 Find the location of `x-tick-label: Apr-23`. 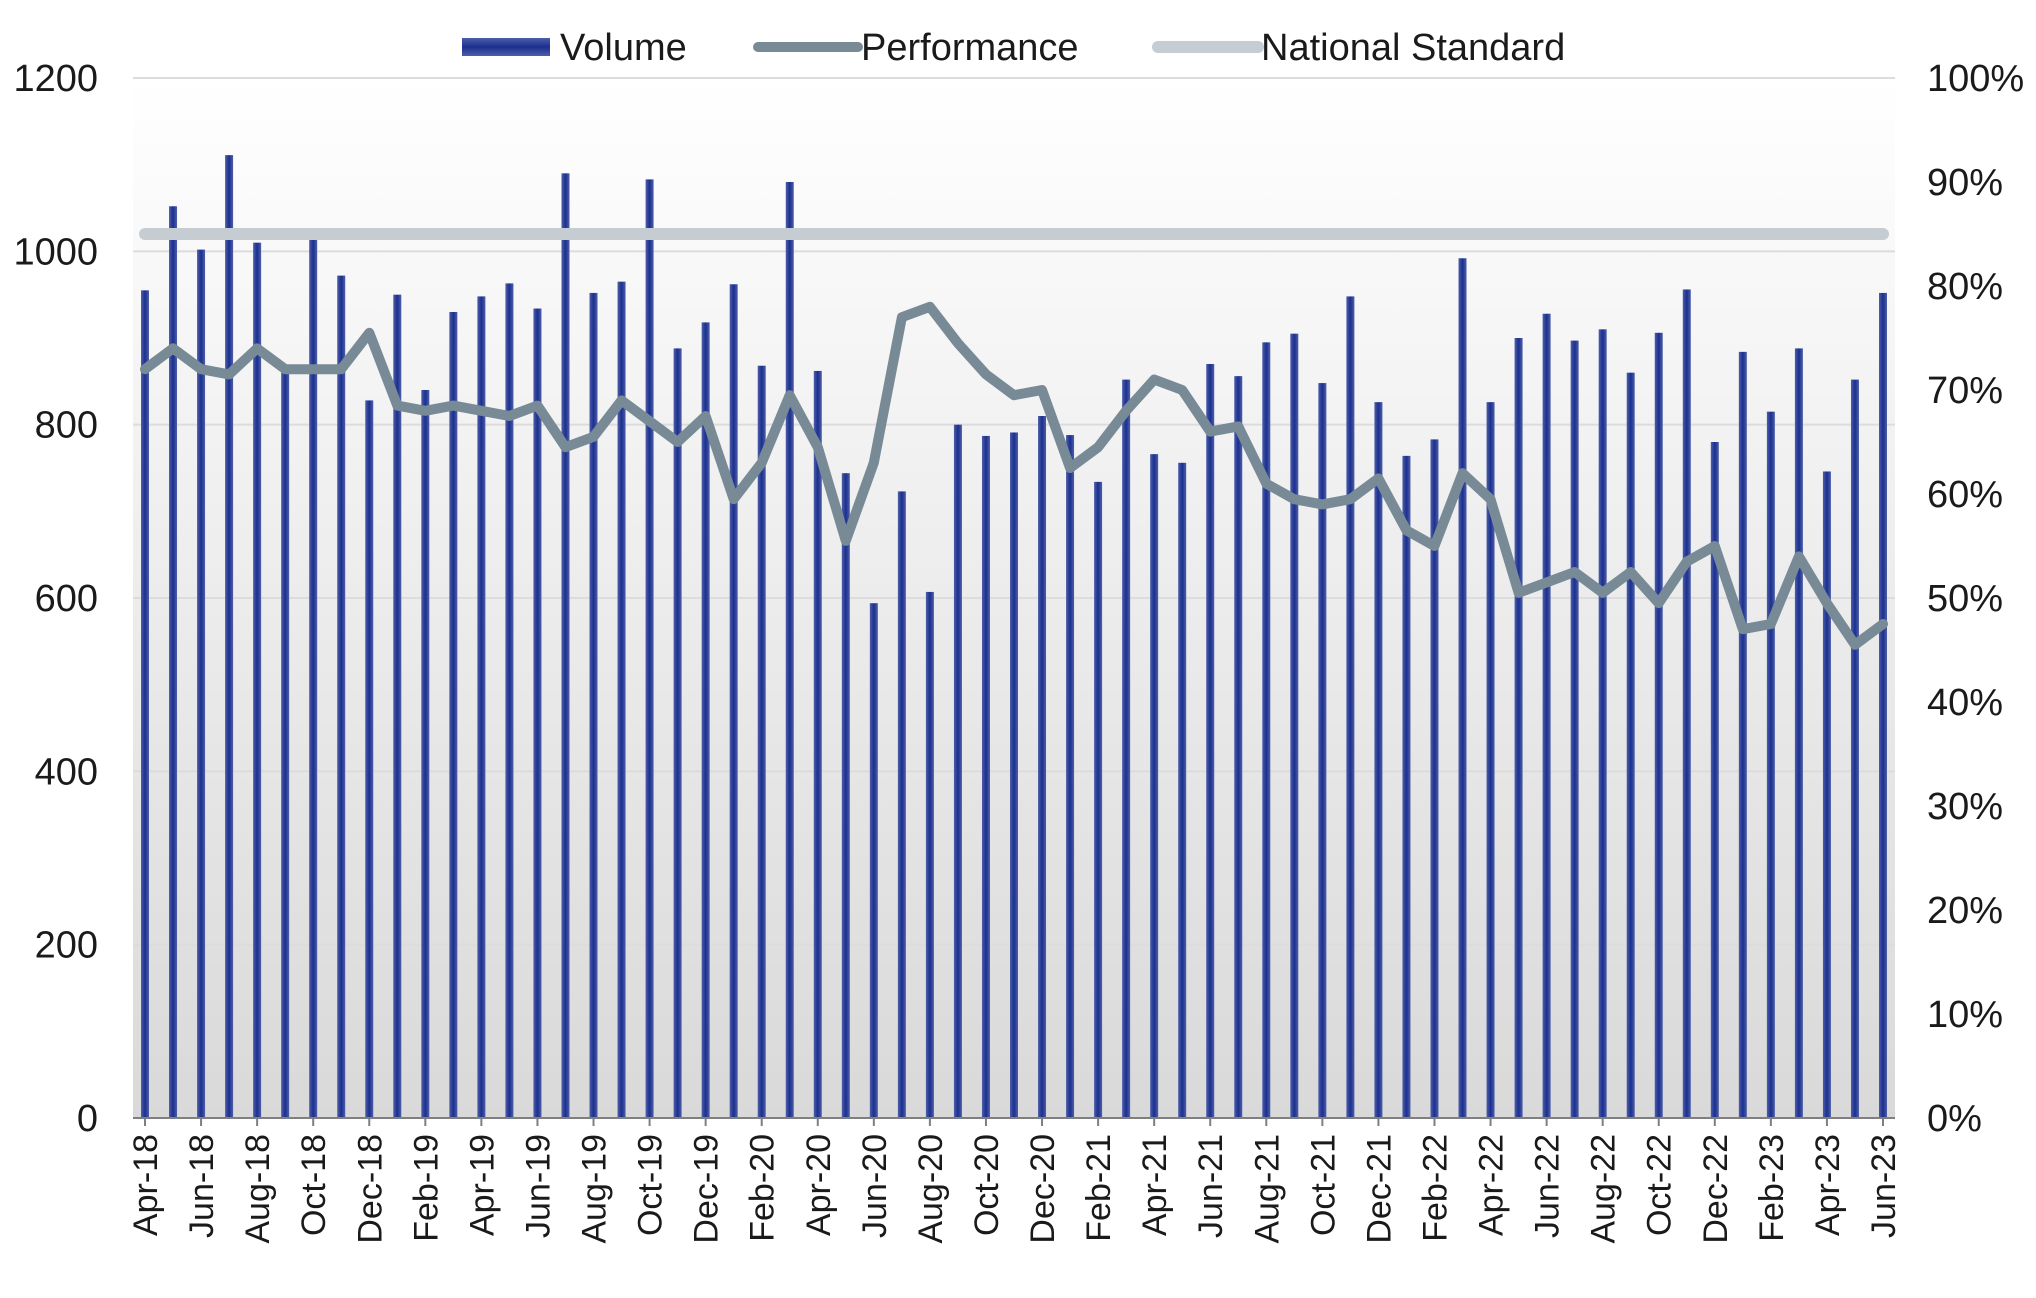

x-tick-label: Apr-23 is located at coordinates (1828, 1185).